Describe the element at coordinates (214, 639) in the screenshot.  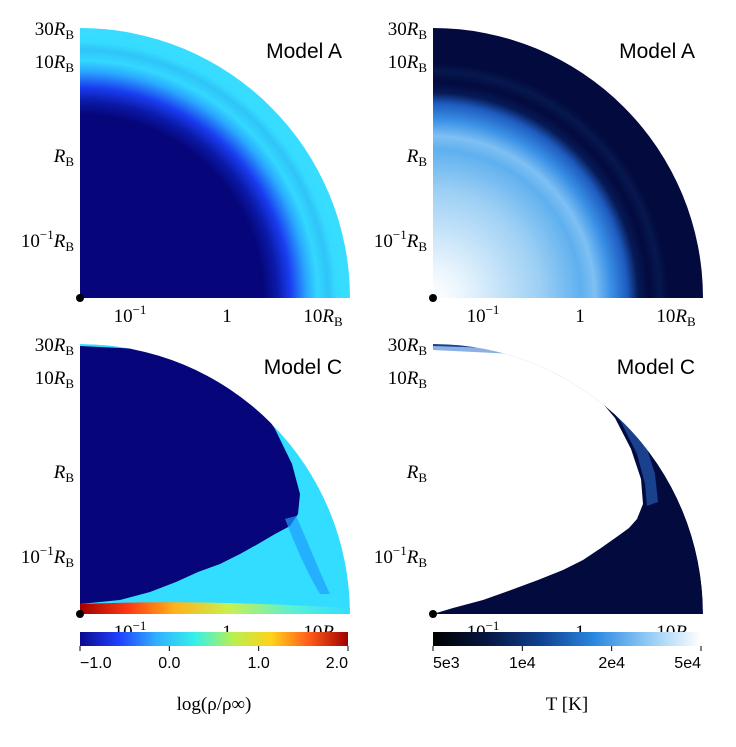
I see `colorbar-density-bar` at that location.